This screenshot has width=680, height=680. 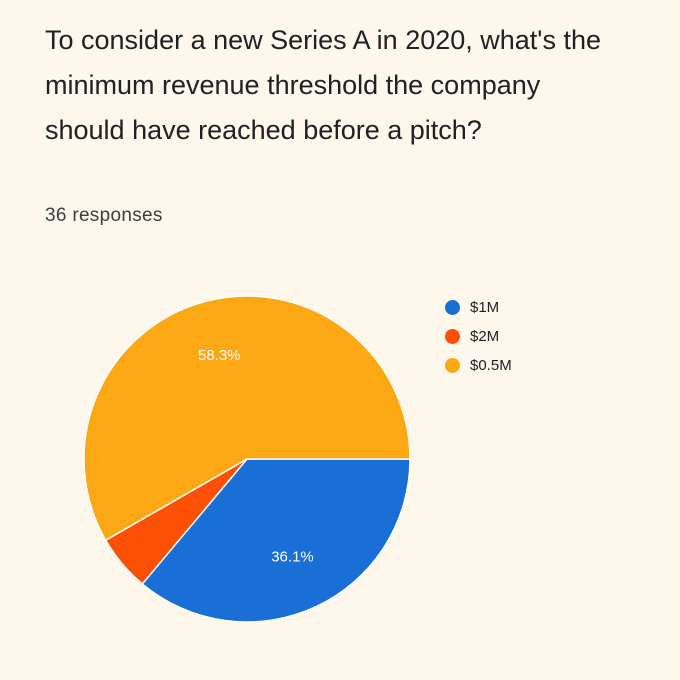 I want to click on slice-value-label: 36.1%, so click(x=292, y=556).